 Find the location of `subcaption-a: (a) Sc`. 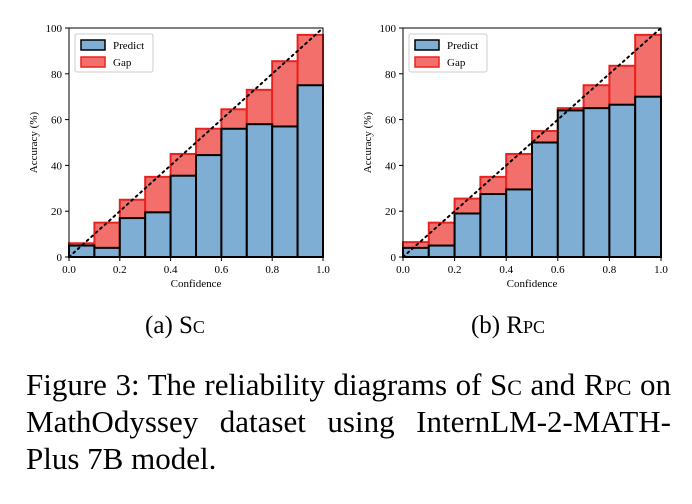

subcaption-a: (a) Sc is located at coordinates (175, 326).